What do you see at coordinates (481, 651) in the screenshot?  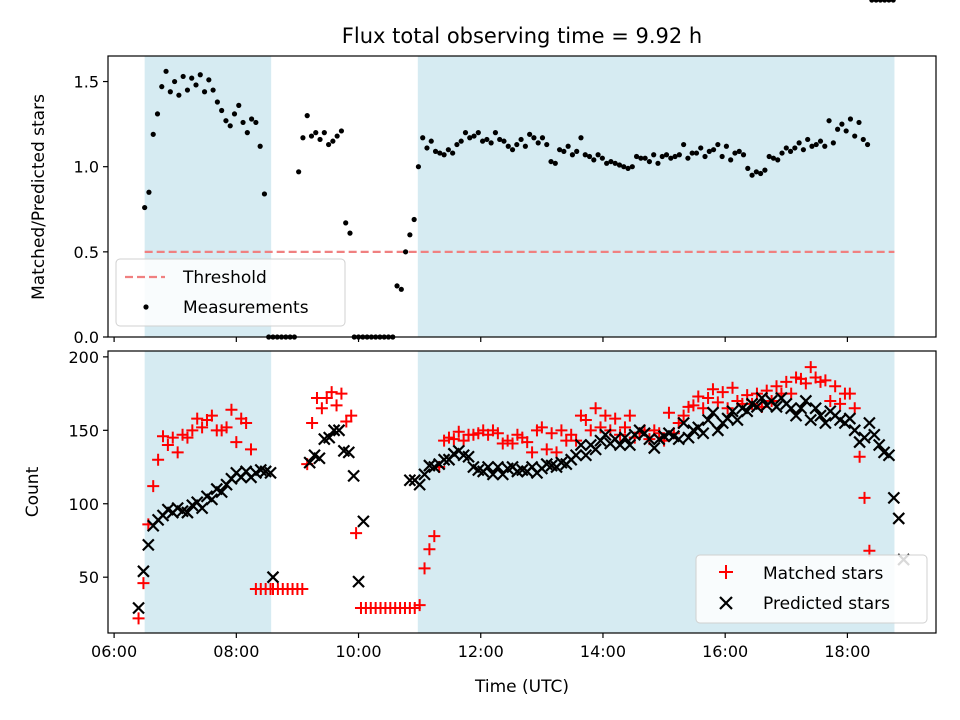 I see `x-tick-label: 12:00` at bounding box center [481, 651].